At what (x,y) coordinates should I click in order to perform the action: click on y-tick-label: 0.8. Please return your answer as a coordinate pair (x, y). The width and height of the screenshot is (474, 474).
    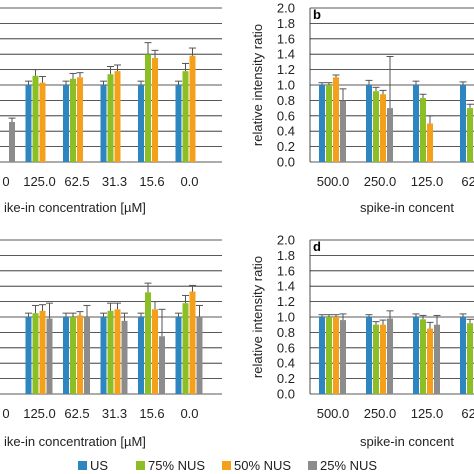
    Looking at the image, I should click on (286, 332).